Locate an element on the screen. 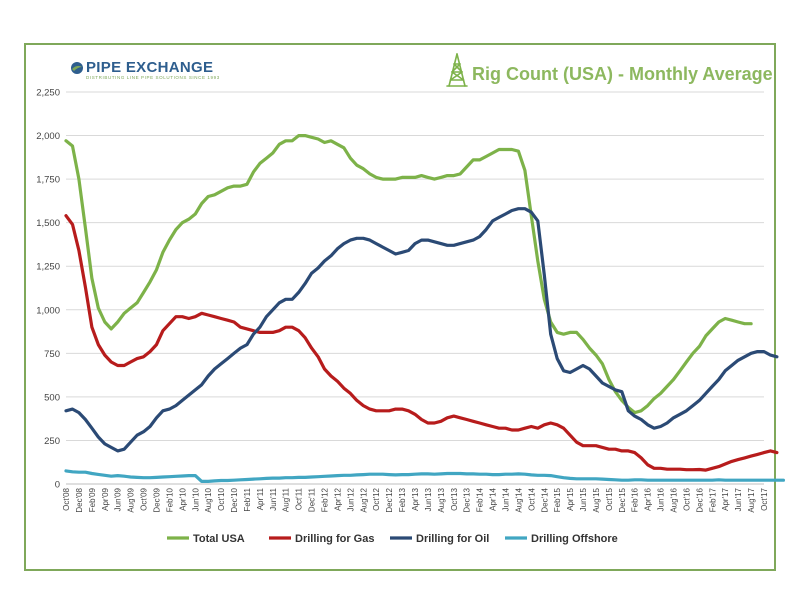 This screenshot has height=600, width=800. legend-label: Drilling for Gas is located at coordinates (334, 539).